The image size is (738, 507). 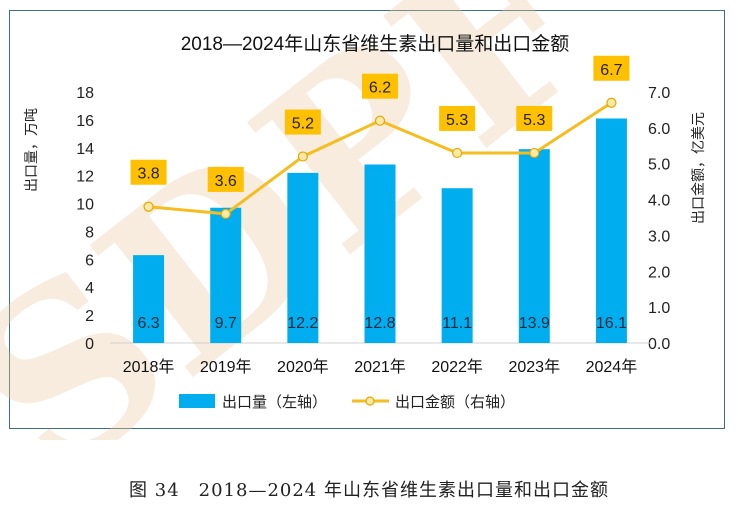 I want to click on figure-caption: 图 34 2018—2024 年山东省维生素出口量和出口金额, so click(x=369, y=490).